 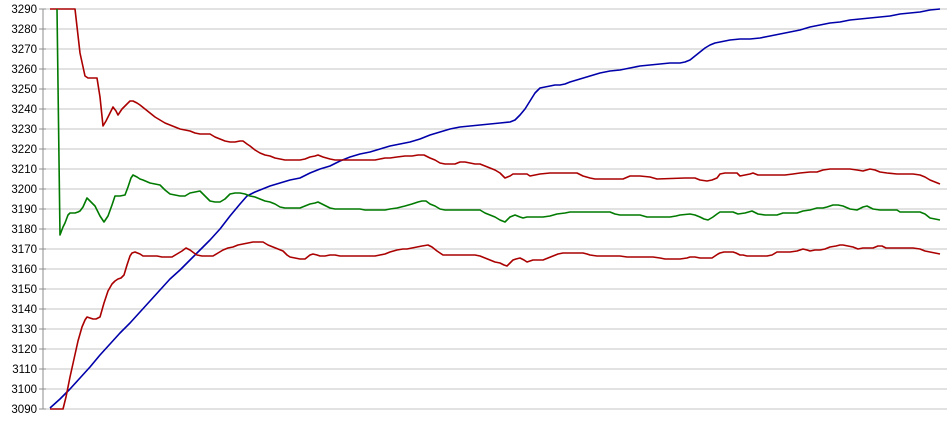 What do you see at coordinates (24, 350) in the screenshot?
I see `y-axis-label: 3120` at bounding box center [24, 350].